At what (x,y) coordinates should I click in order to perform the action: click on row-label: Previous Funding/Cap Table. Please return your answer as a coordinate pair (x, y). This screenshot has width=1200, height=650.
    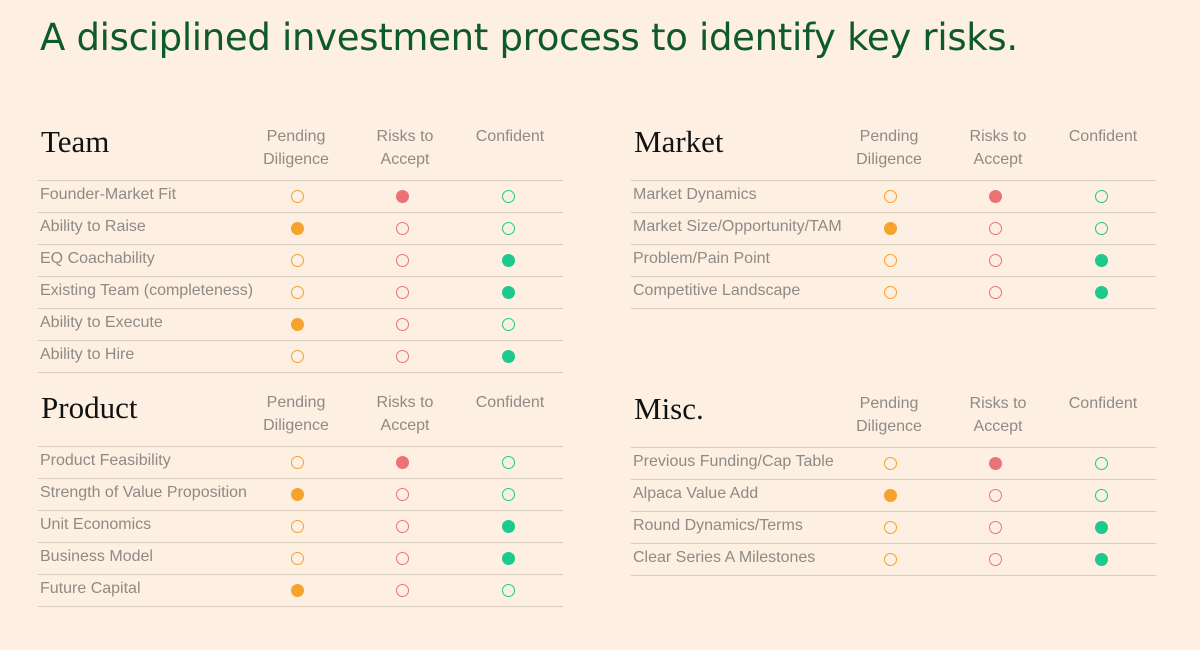
    Looking at the image, I should click on (733, 461).